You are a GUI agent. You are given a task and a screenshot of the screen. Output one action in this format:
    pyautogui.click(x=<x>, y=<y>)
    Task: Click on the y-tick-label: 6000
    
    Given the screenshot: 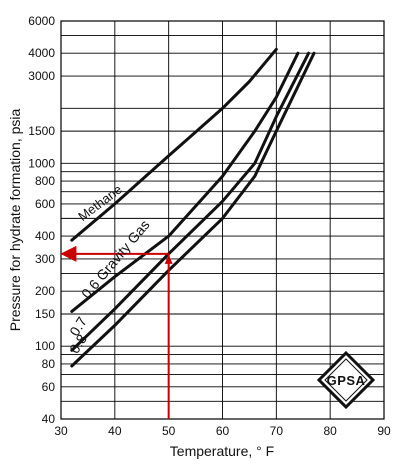 What is the action you would take?
    pyautogui.click(x=41, y=21)
    